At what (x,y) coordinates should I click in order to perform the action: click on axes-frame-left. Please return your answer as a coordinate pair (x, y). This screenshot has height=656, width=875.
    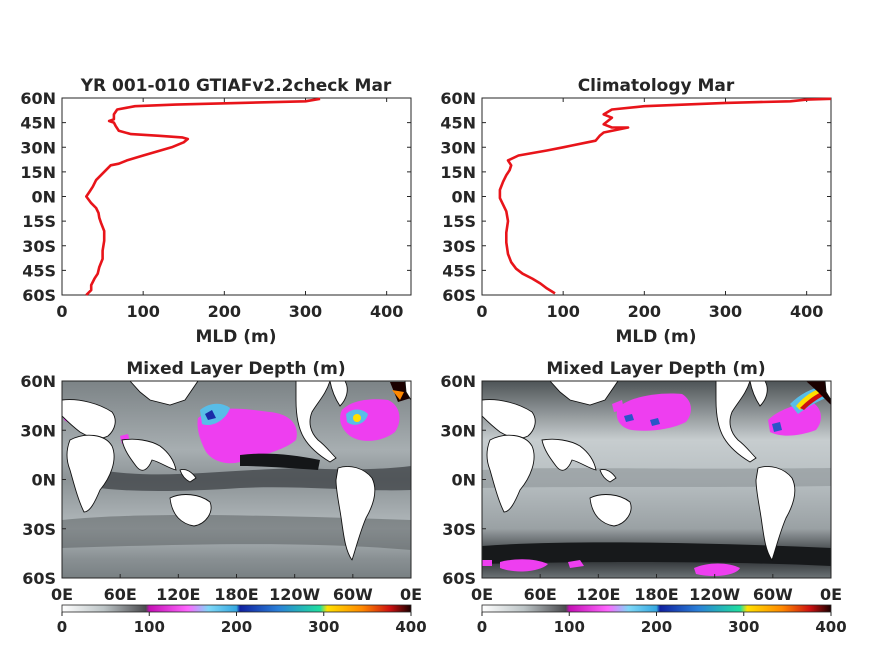
    Looking at the image, I should click on (236, 196).